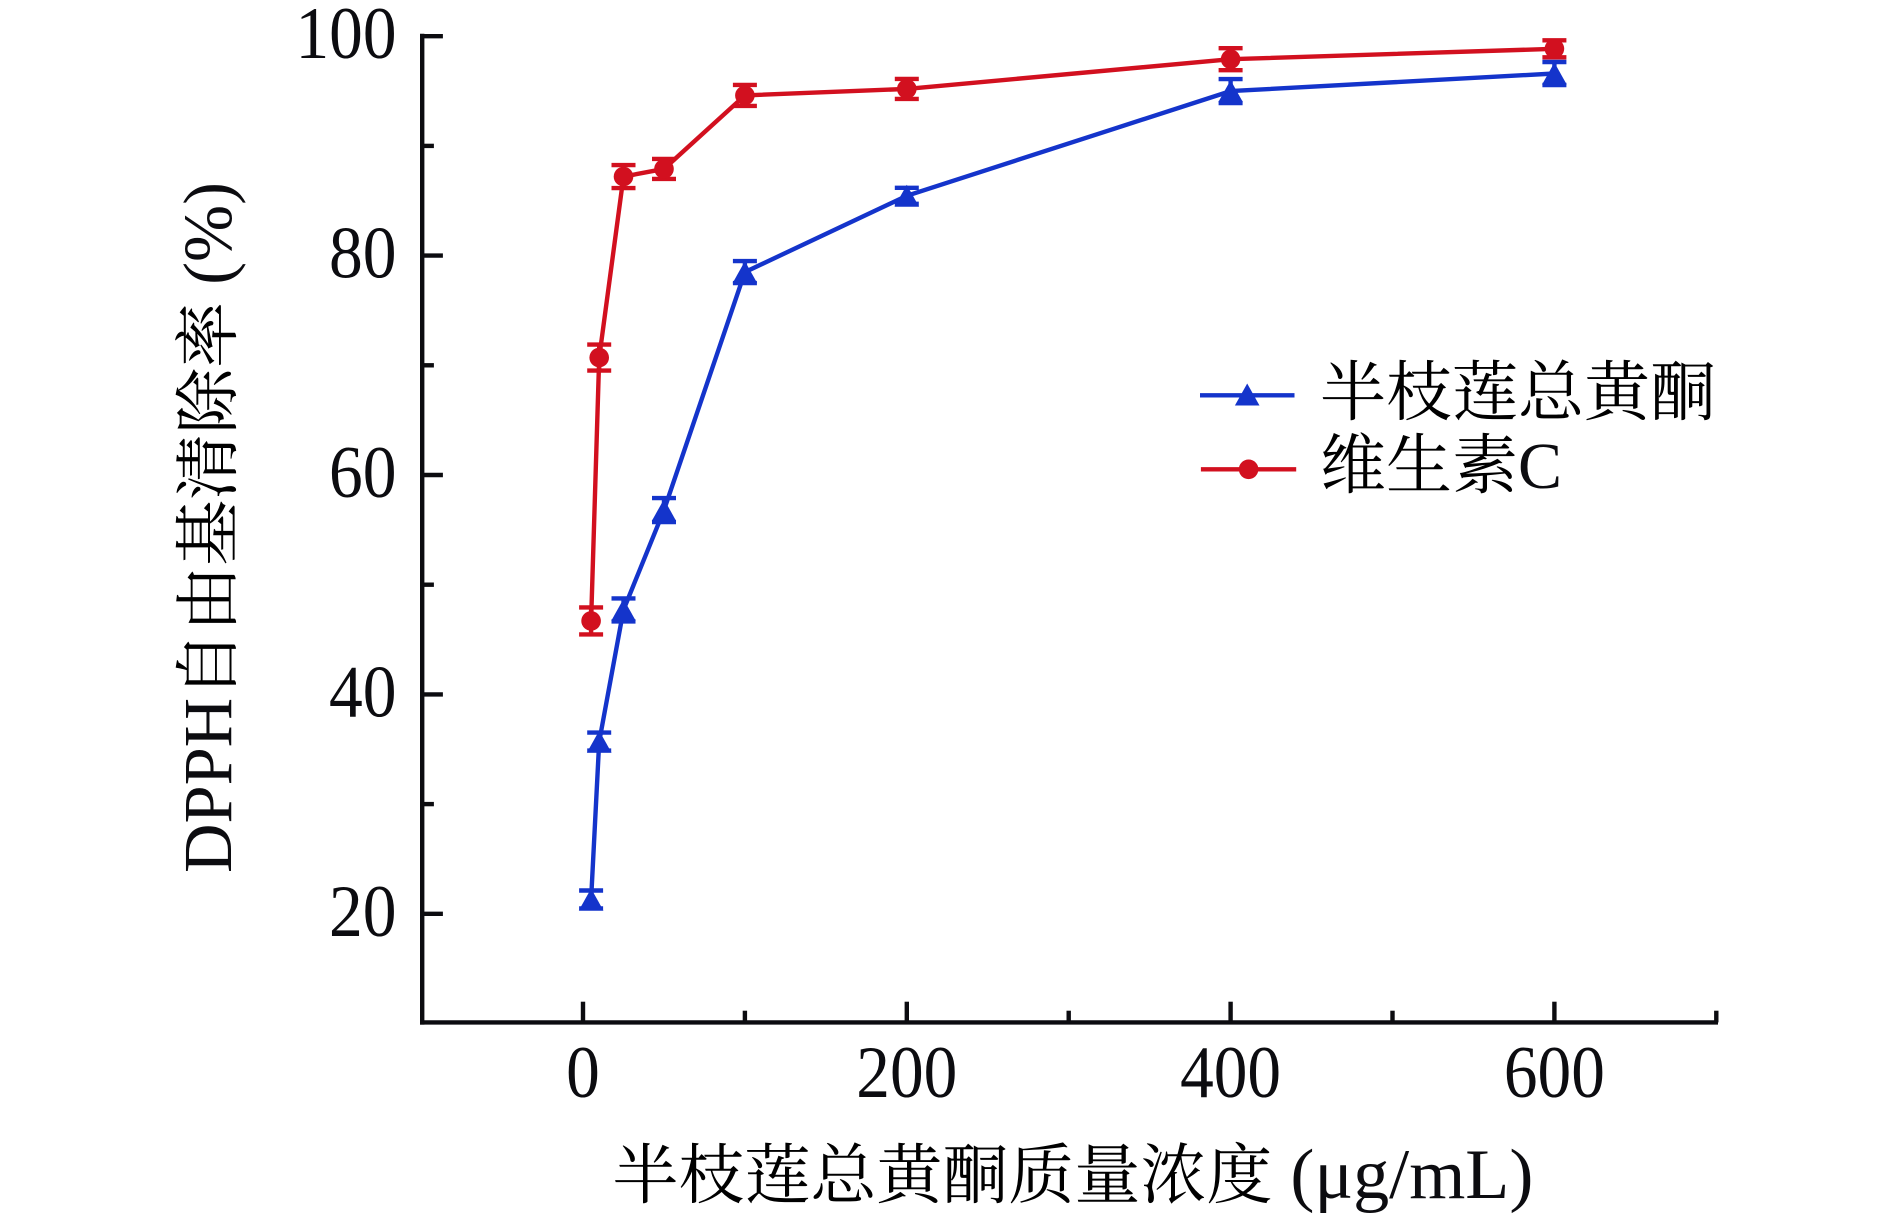 This screenshot has height=1217, width=1890. Describe the element at coordinates (363, 692) in the screenshot. I see `svg-text: 40` at that location.